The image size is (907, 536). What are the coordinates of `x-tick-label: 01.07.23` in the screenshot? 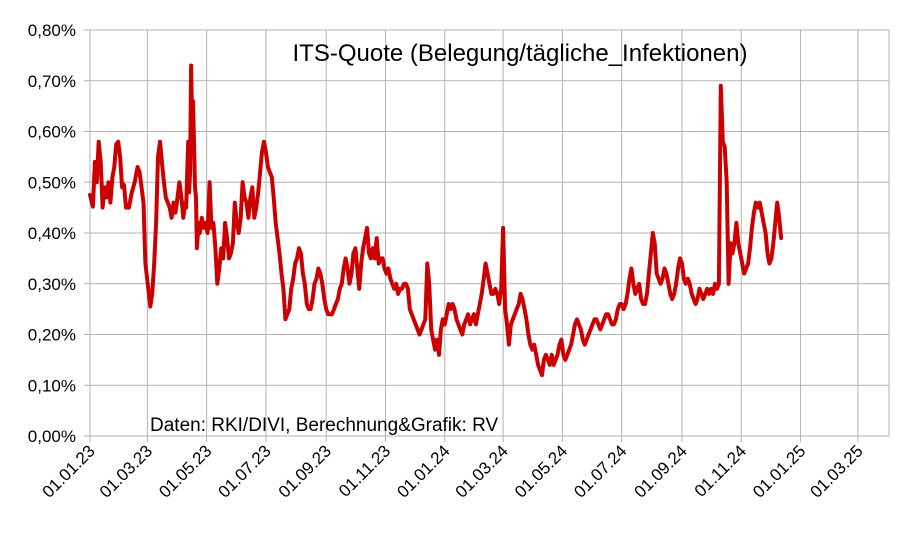 It's located at (245, 471).